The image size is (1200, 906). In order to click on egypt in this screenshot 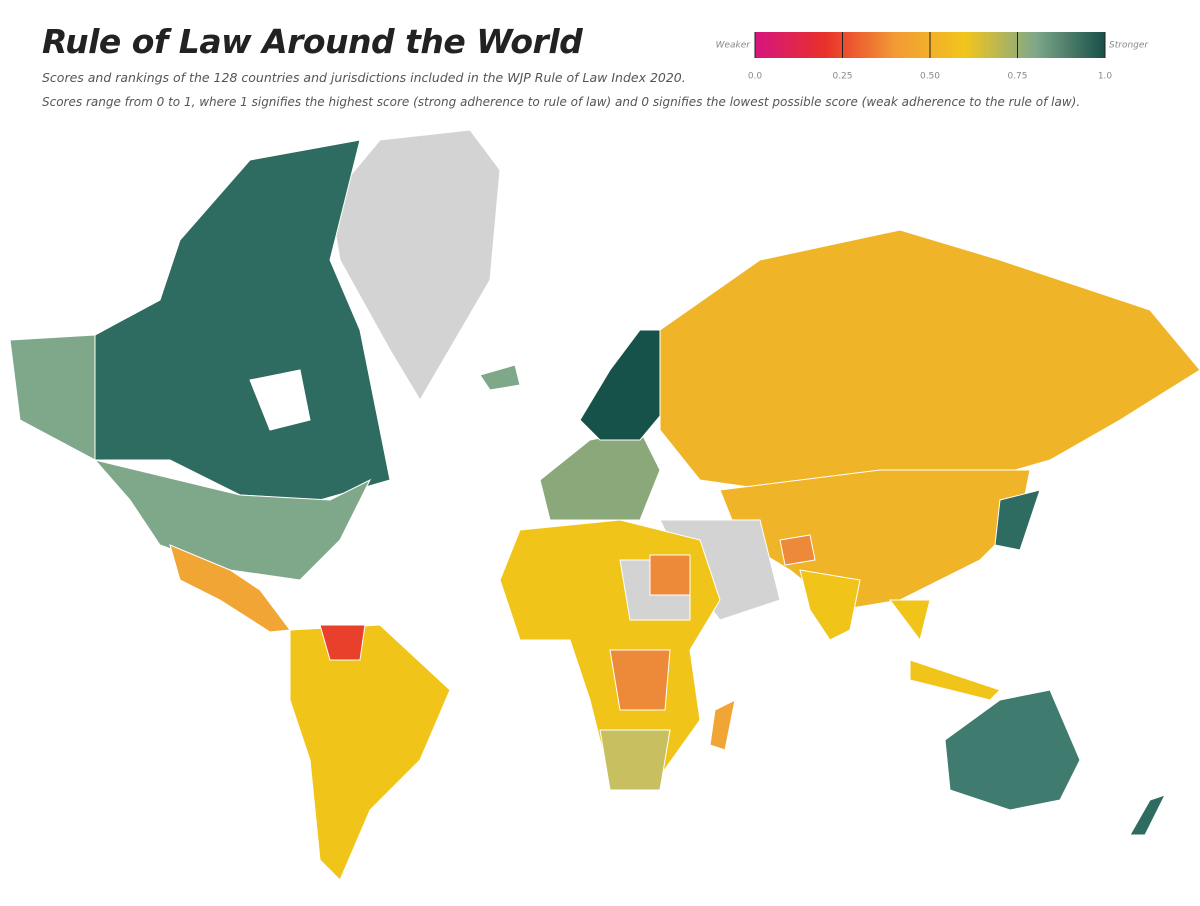, I will do `click(670, 575)`.